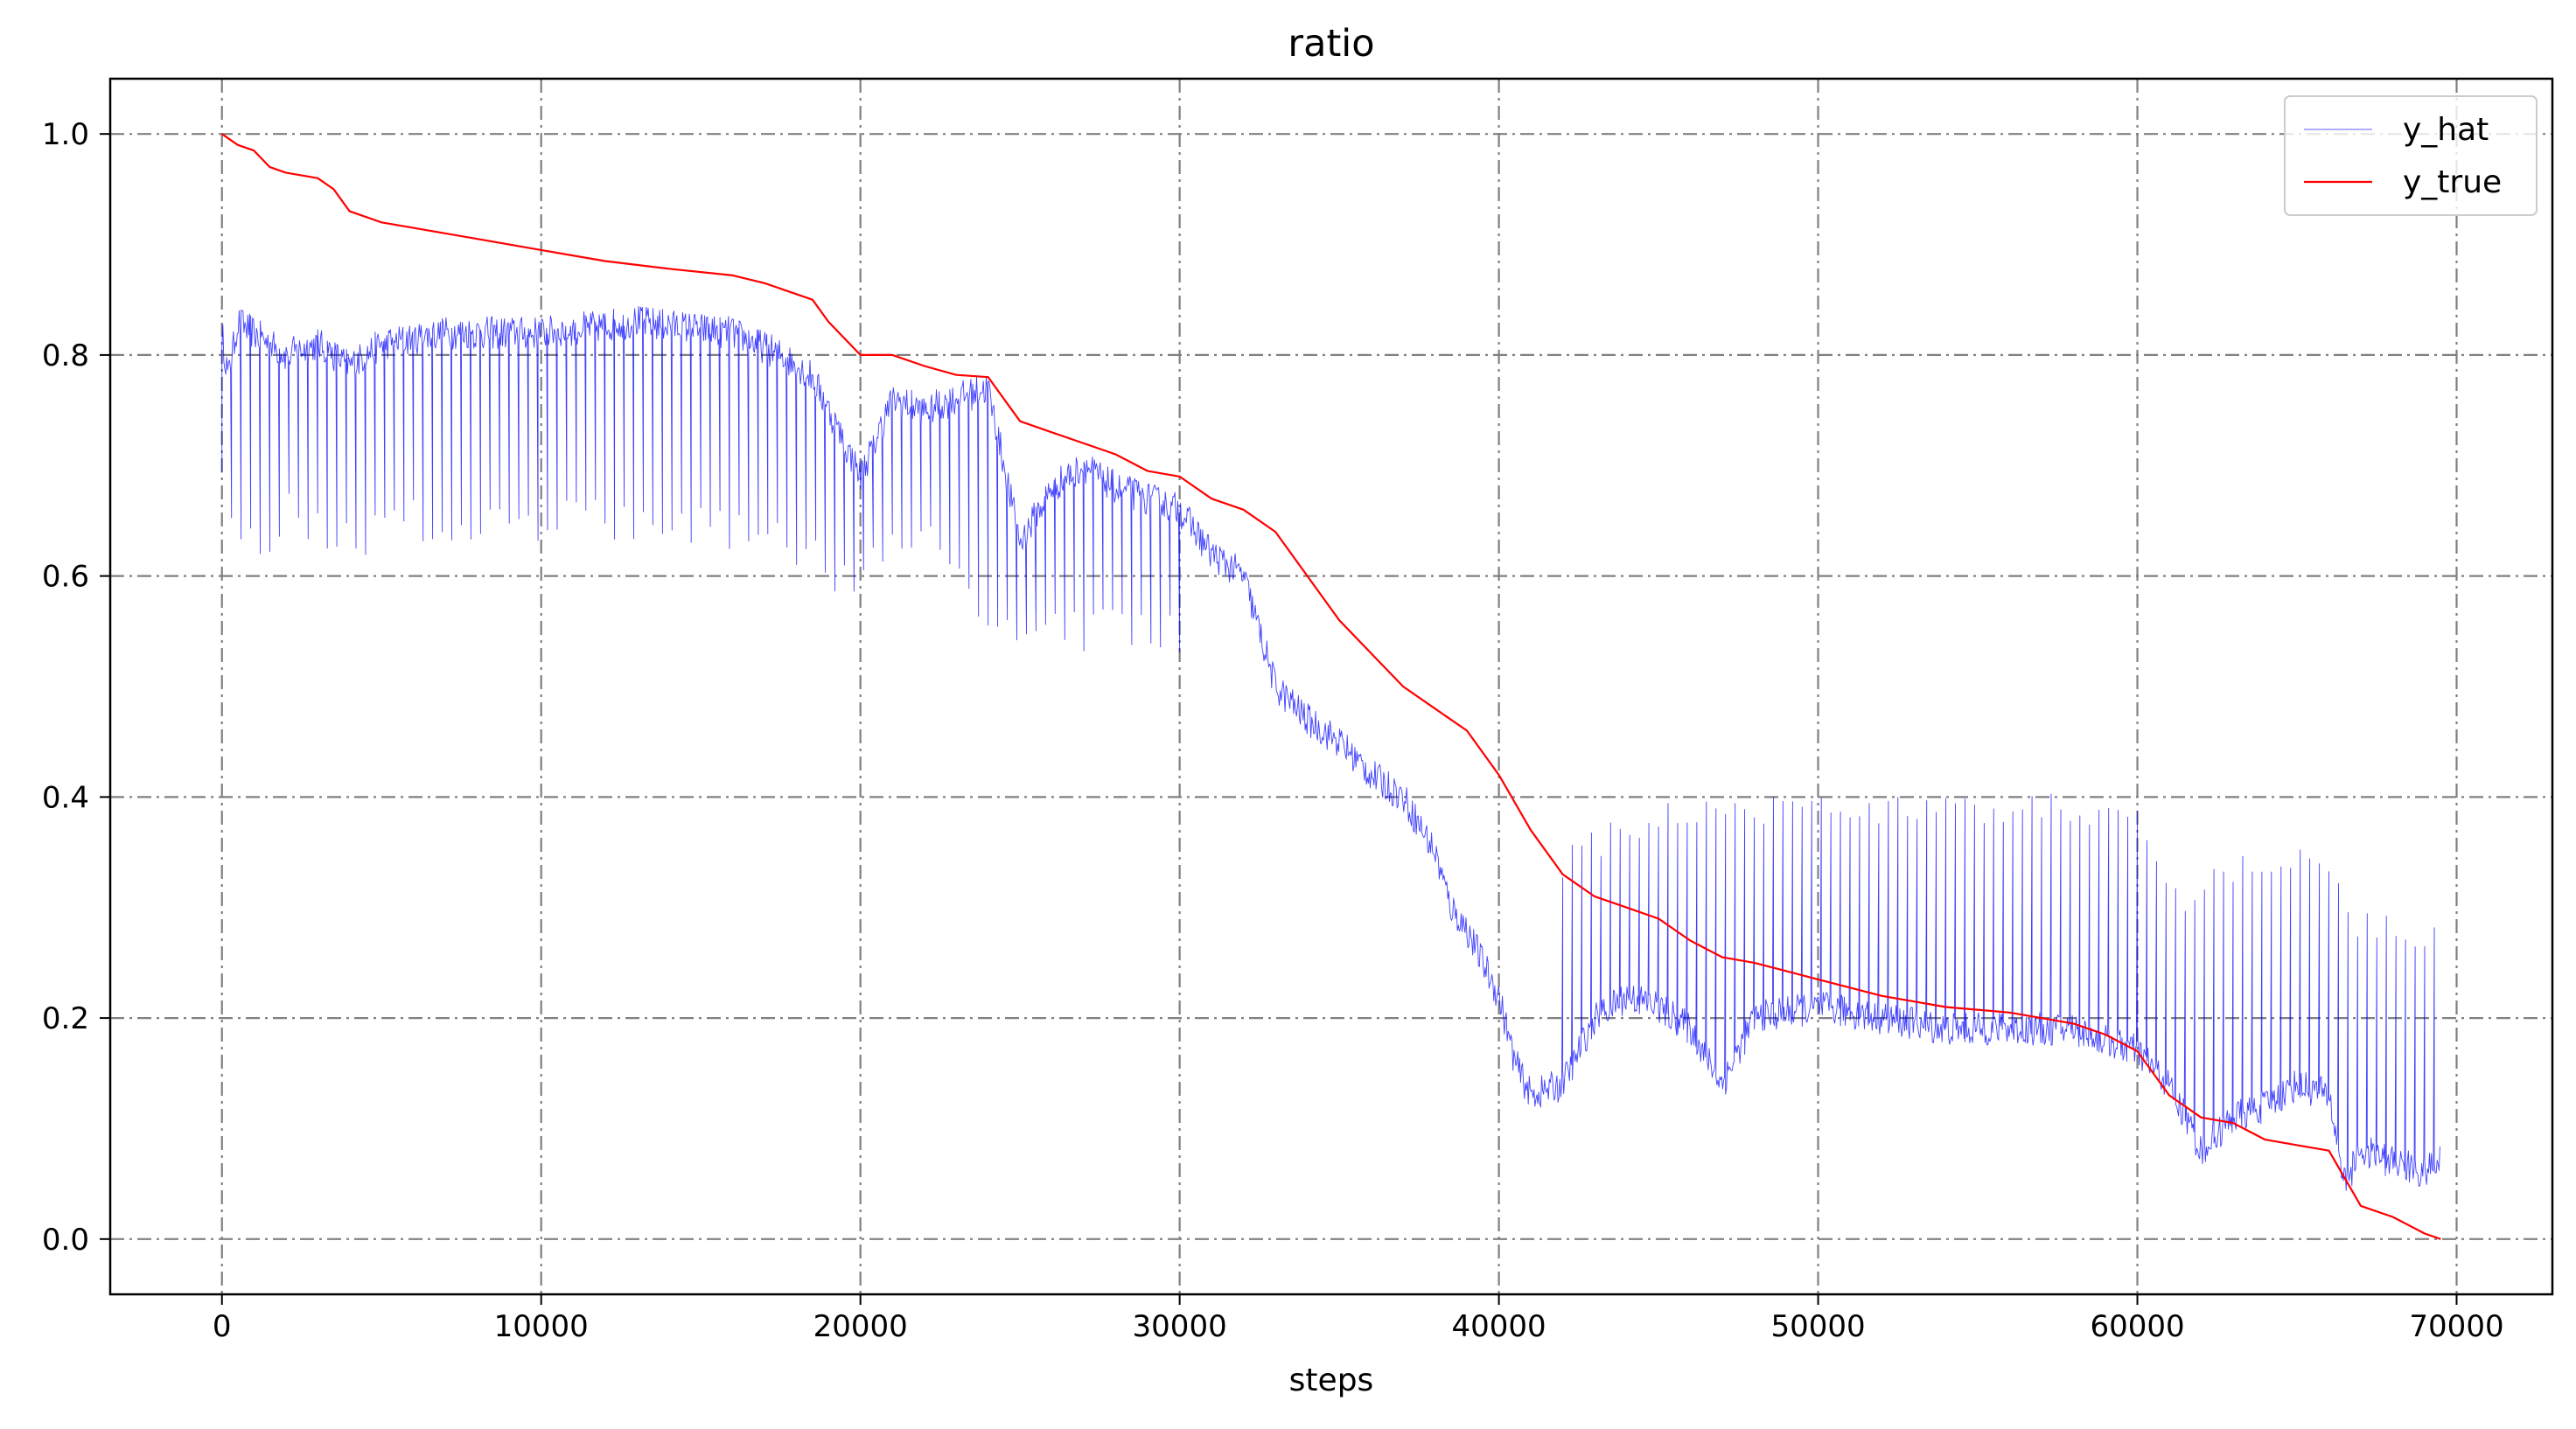 The width and height of the screenshot is (2576, 1429). I want to click on x-tick-label: 70000, so click(2456, 1326).